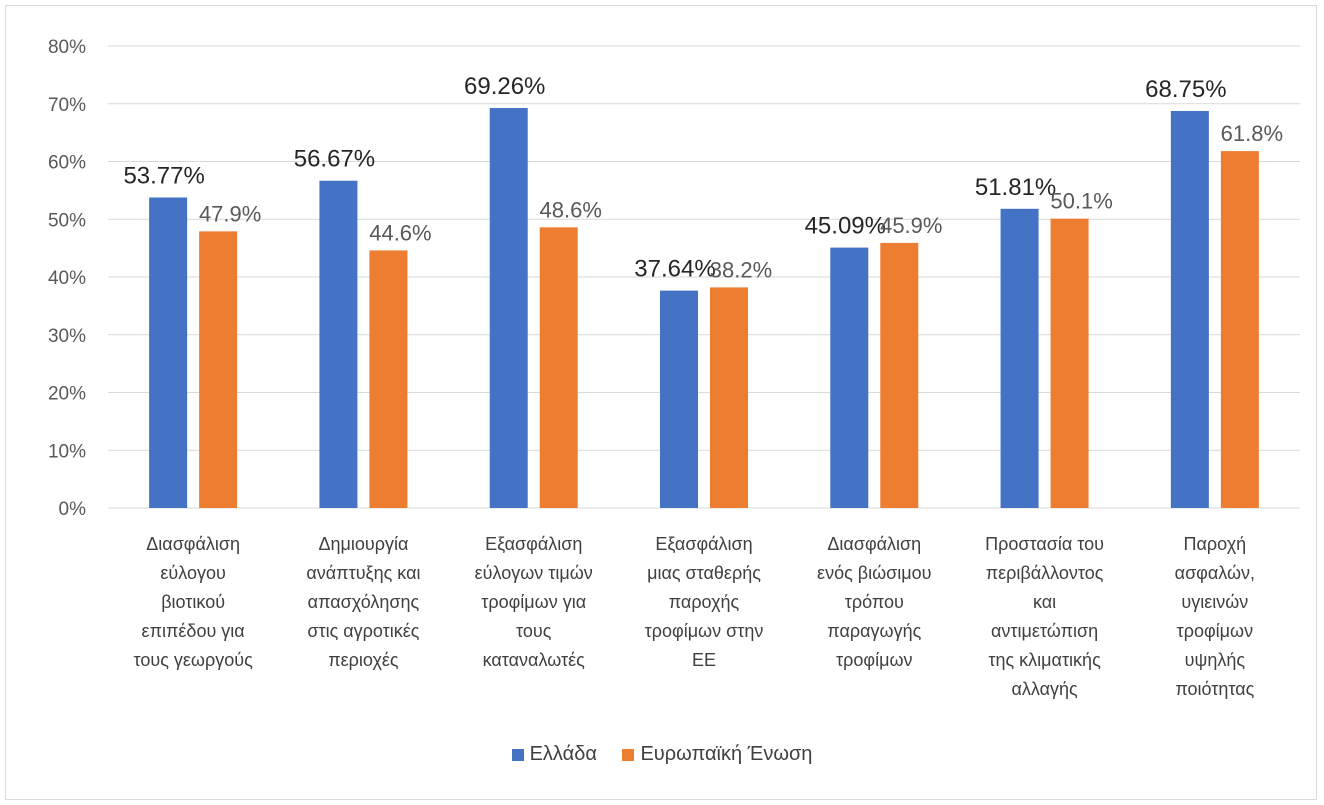 This screenshot has height=805, width=1324. What do you see at coordinates (845, 226) in the screenshot?
I see `data-label: 45.09%` at bounding box center [845, 226].